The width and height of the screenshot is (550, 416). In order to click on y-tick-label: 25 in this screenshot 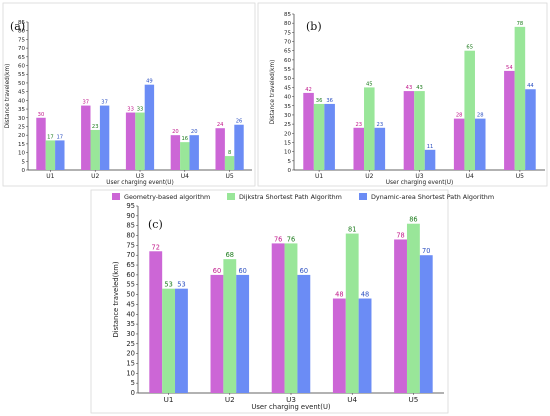, I will do `click(130, 344)`.